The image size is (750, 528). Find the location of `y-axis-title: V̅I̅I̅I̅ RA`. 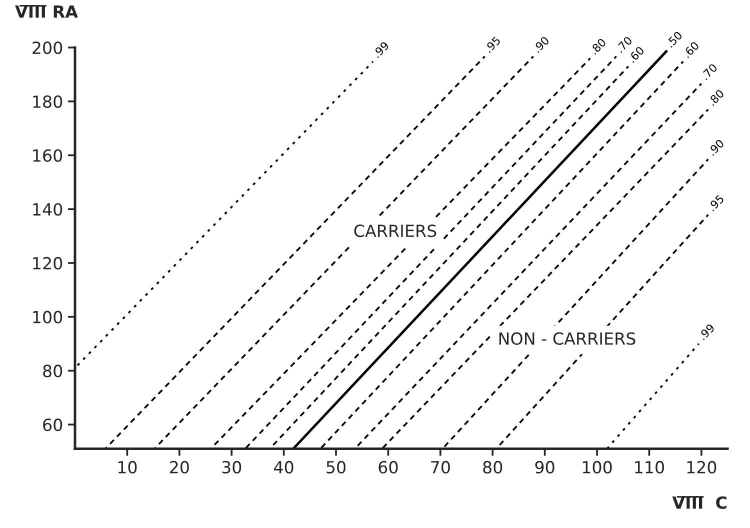

y-axis-title: V̅I̅I̅I̅ RA is located at coordinates (46, 11).